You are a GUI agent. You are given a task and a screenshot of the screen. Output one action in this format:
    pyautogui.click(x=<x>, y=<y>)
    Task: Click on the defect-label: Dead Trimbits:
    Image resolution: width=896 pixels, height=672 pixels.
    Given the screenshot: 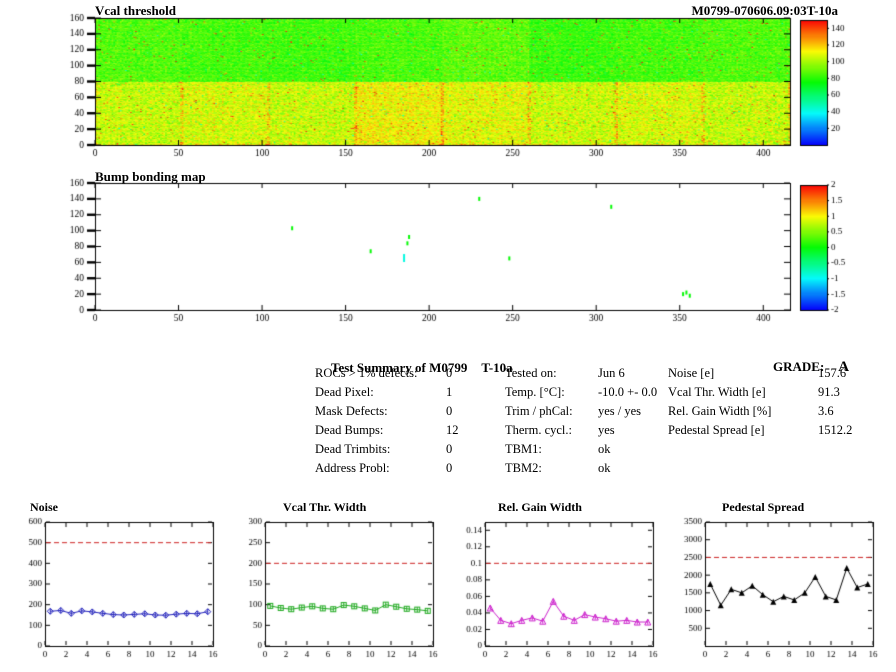 What is the action you would take?
    pyautogui.click(x=353, y=449)
    